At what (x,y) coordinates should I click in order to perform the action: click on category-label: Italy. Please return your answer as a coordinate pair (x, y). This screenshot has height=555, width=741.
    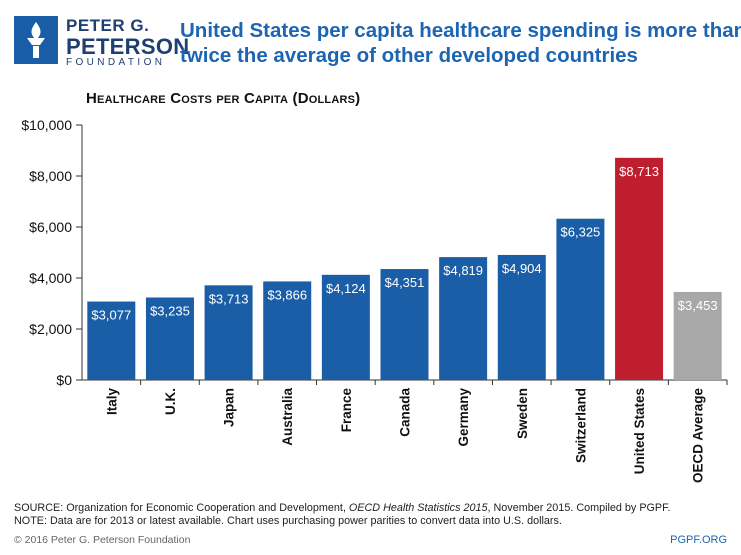
    Looking at the image, I should click on (111, 402).